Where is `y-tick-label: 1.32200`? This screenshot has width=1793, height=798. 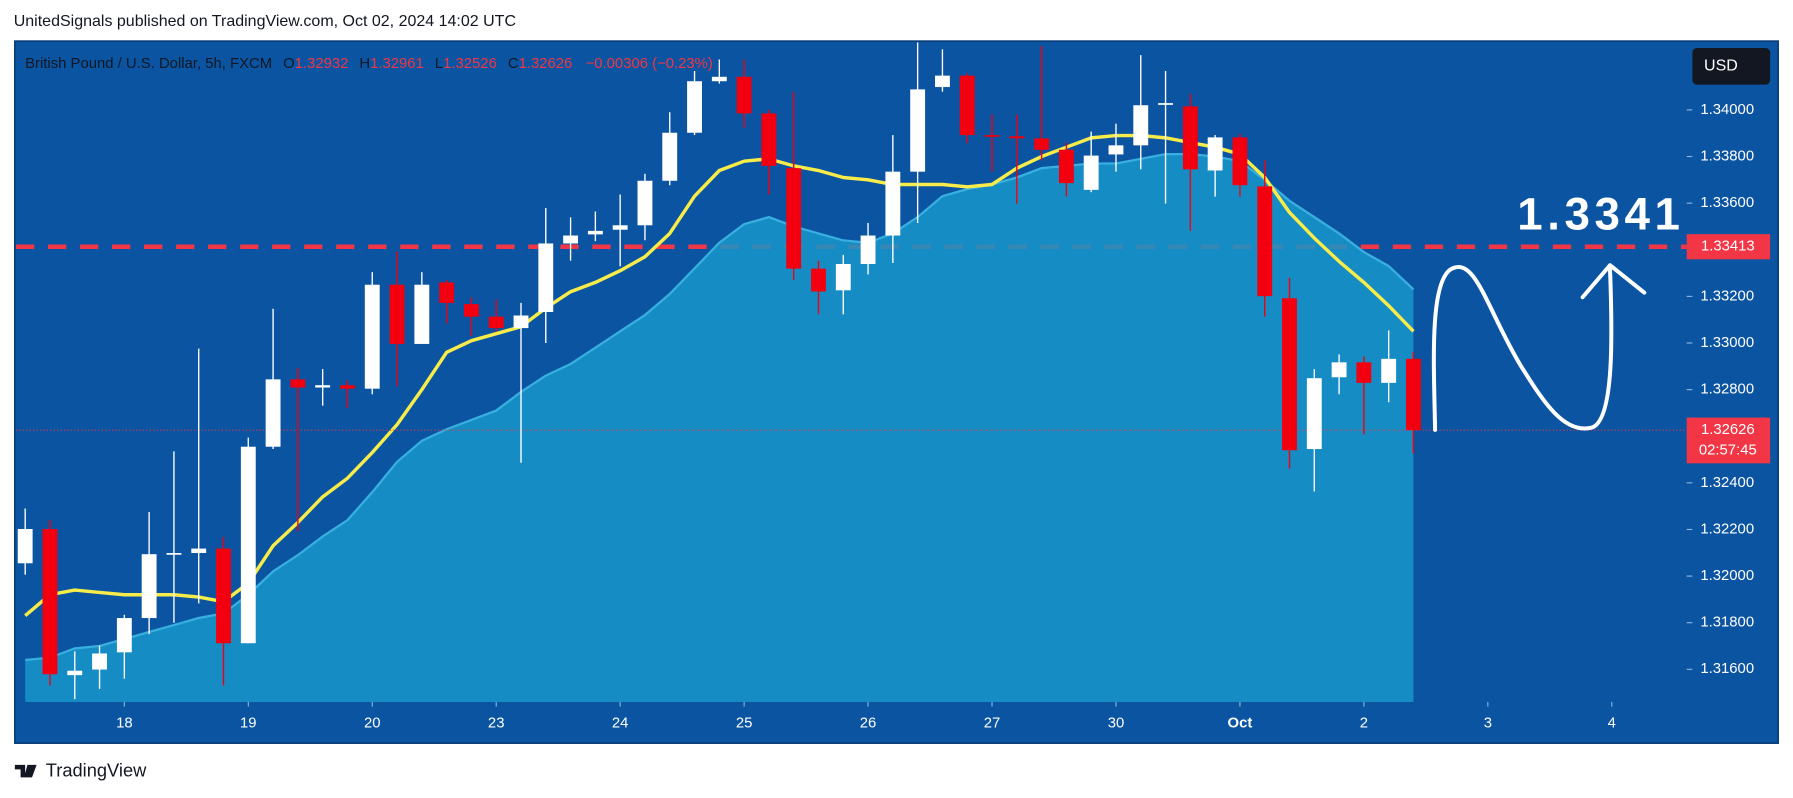
y-tick-label: 1.32200 is located at coordinates (1727, 529).